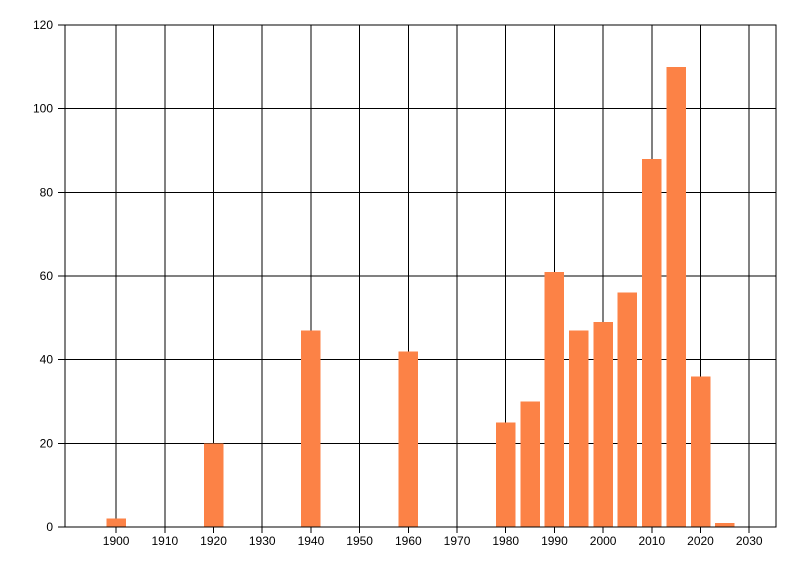 This screenshot has height=576, width=800. I want to click on x-tick-label-1970: 1970, so click(457, 541).